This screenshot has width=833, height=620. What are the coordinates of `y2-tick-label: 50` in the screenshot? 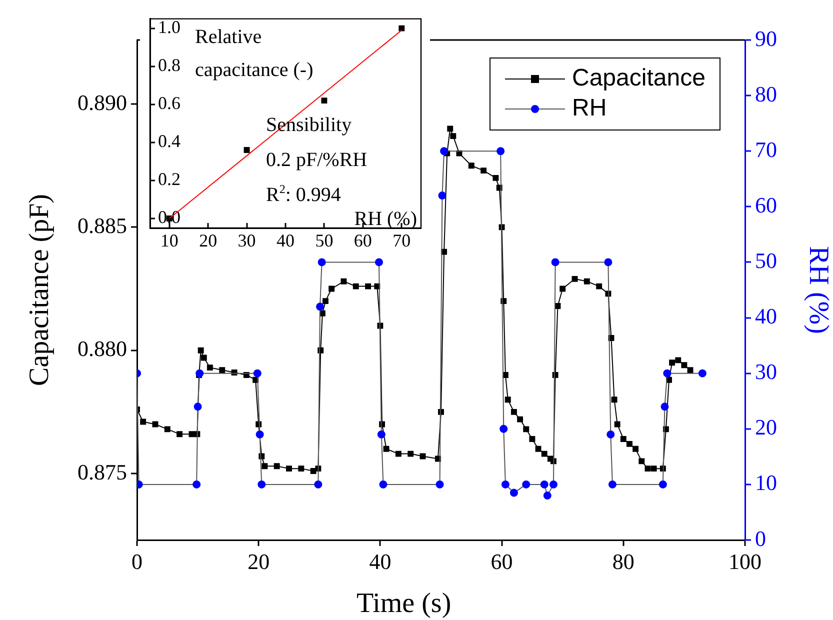 It's located at (766, 261).